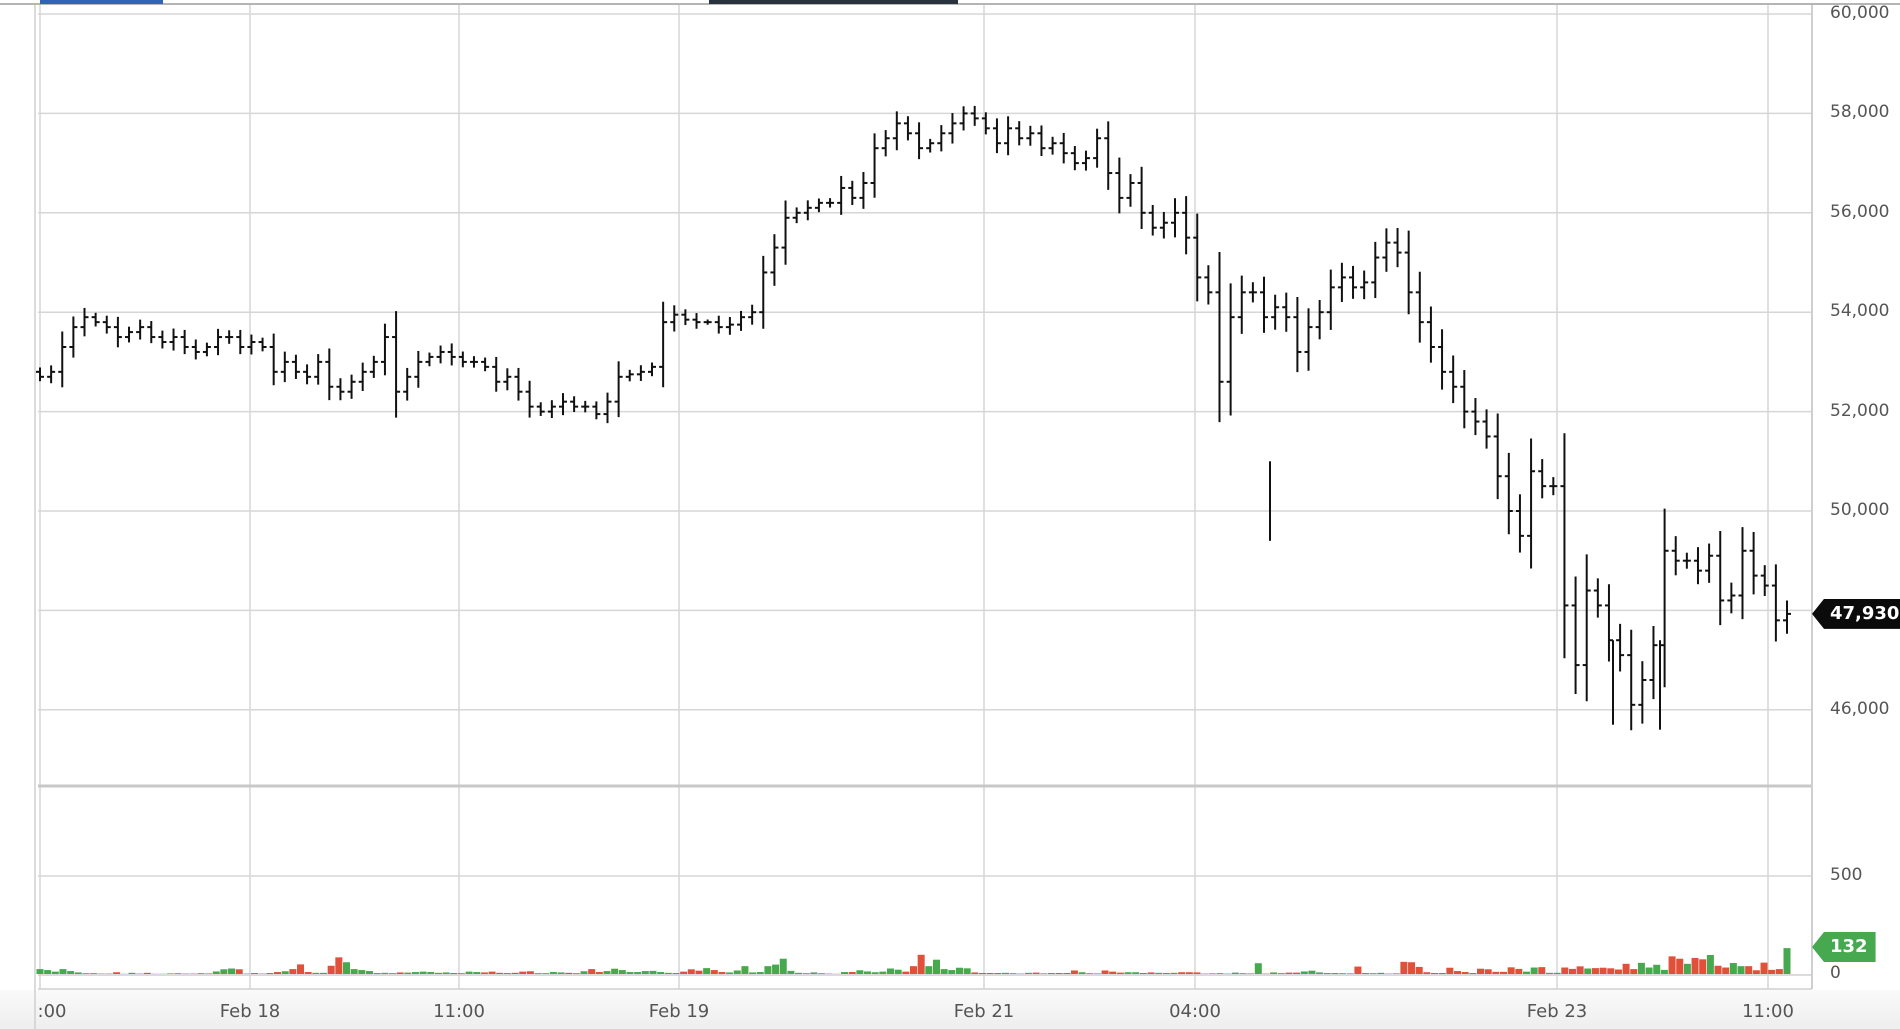 This screenshot has height=1029, width=1900. I want to click on tab-indicator-dark, so click(833, 2).